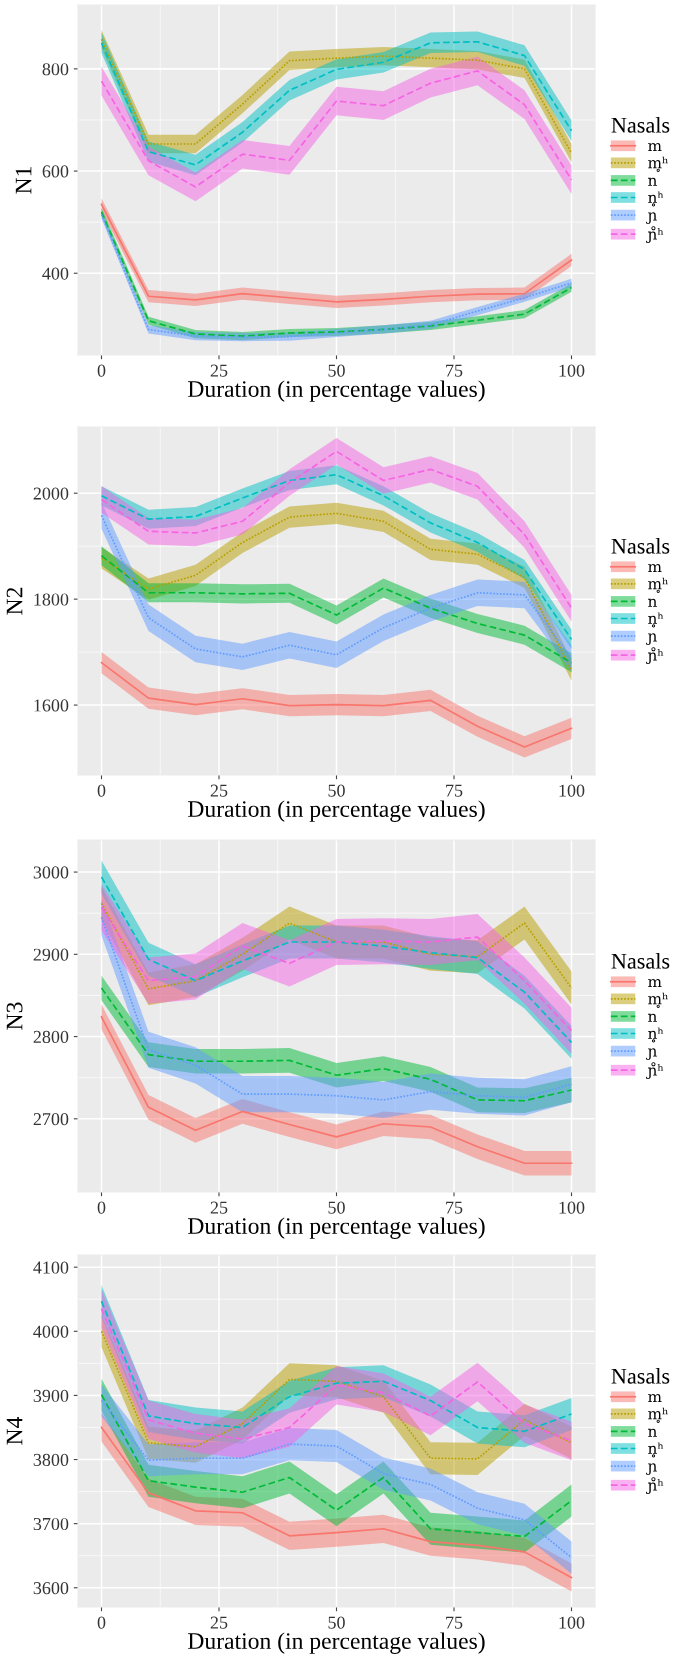  I want to click on y-tick-label: 600, so click(55, 171).